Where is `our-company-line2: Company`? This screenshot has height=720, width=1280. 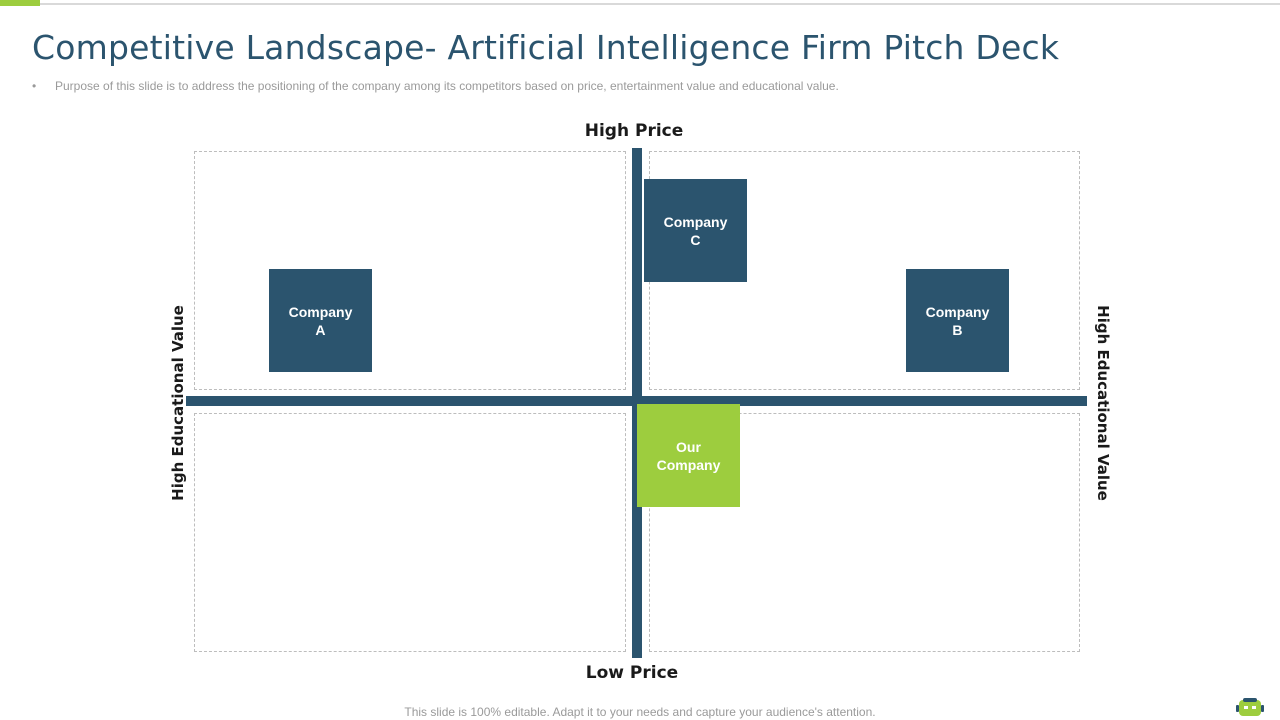
our-company-line2: Company is located at coordinates (688, 464).